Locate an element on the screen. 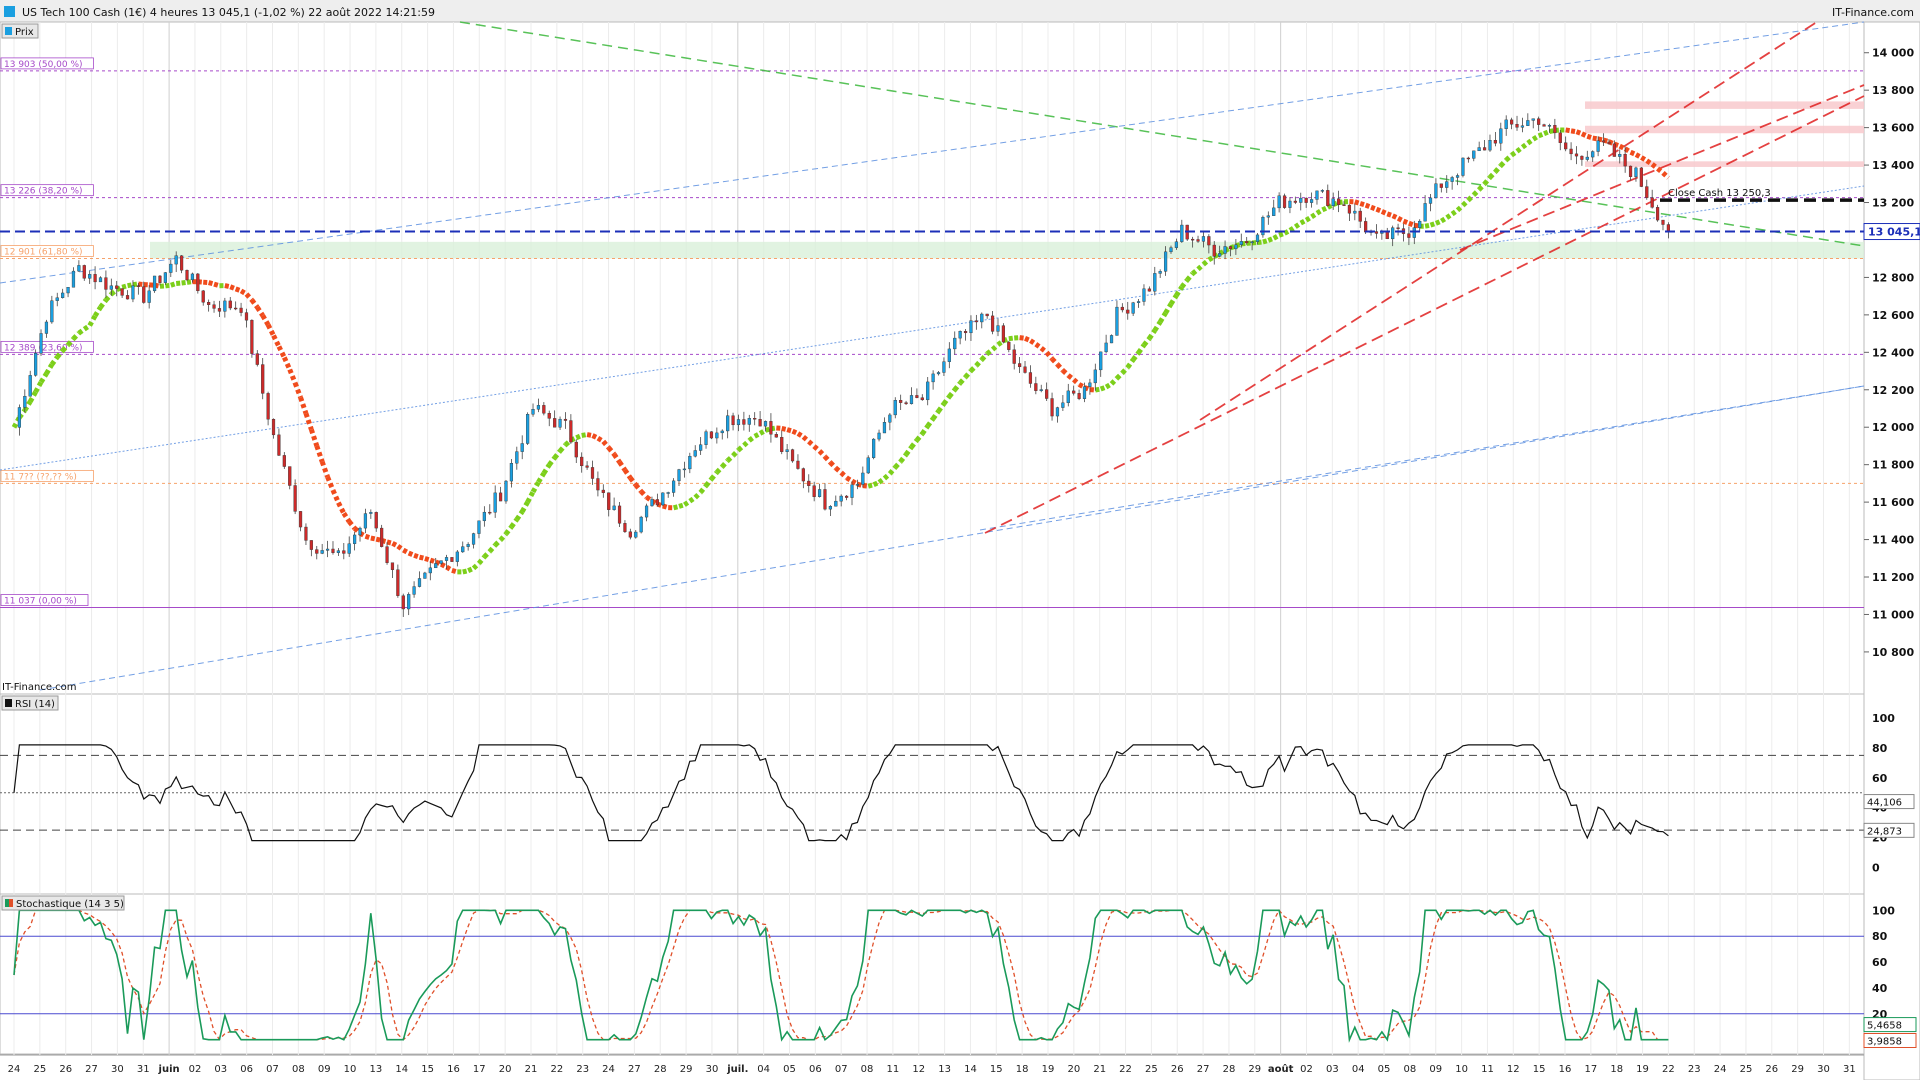 This screenshot has height=1080, width=1920. chart-icon is located at coordinates (9, 11).